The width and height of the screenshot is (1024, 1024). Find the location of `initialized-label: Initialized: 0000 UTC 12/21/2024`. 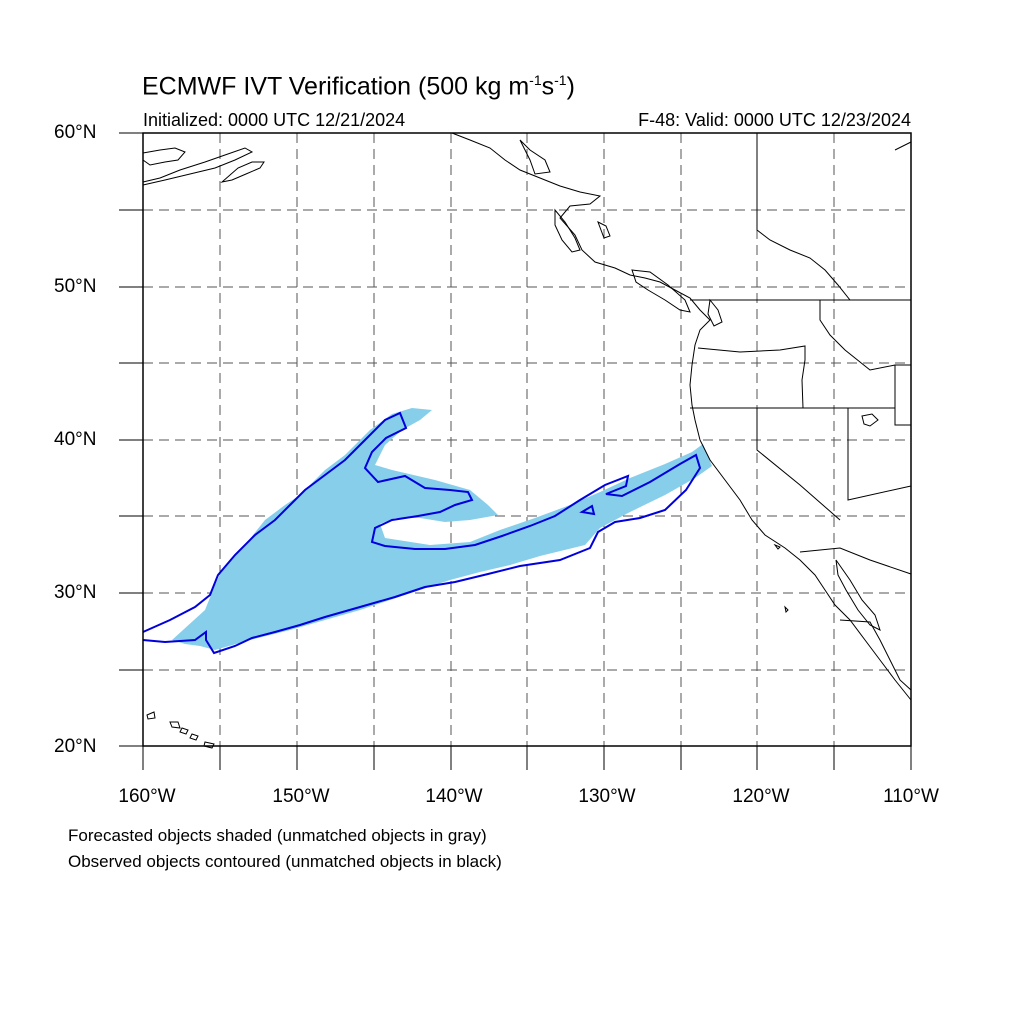

initialized-label: Initialized: 0000 UTC 12/21/2024 is located at coordinates (274, 120).